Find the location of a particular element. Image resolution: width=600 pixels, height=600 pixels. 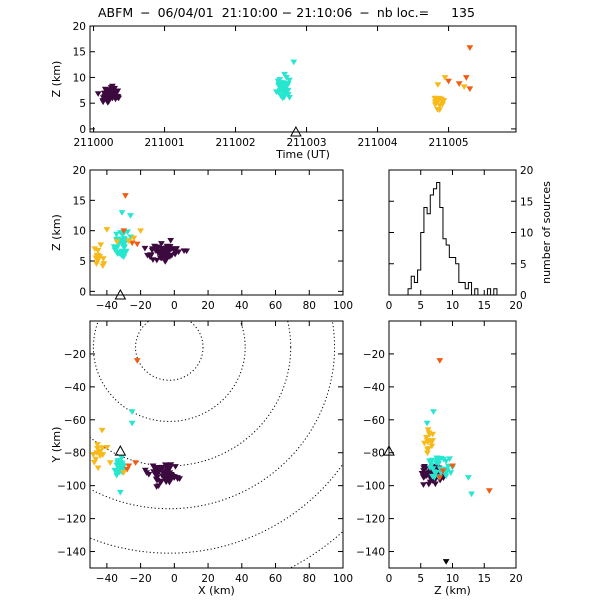

y-tick-label: −20 is located at coordinates (75, 355).